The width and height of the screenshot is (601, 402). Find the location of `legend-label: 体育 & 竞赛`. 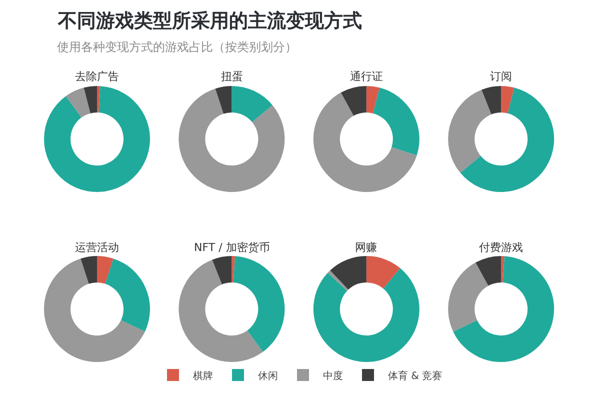

legend-label: 体育 & 竞赛 is located at coordinates (415, 376).